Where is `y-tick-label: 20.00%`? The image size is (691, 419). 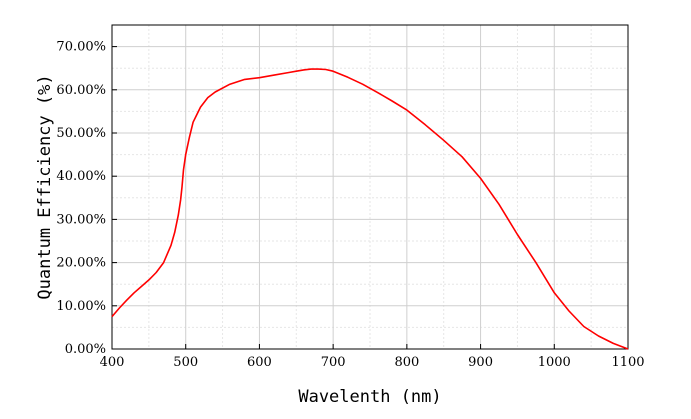
y-tick-label: 20.00% is located at coordinates (81, 263).